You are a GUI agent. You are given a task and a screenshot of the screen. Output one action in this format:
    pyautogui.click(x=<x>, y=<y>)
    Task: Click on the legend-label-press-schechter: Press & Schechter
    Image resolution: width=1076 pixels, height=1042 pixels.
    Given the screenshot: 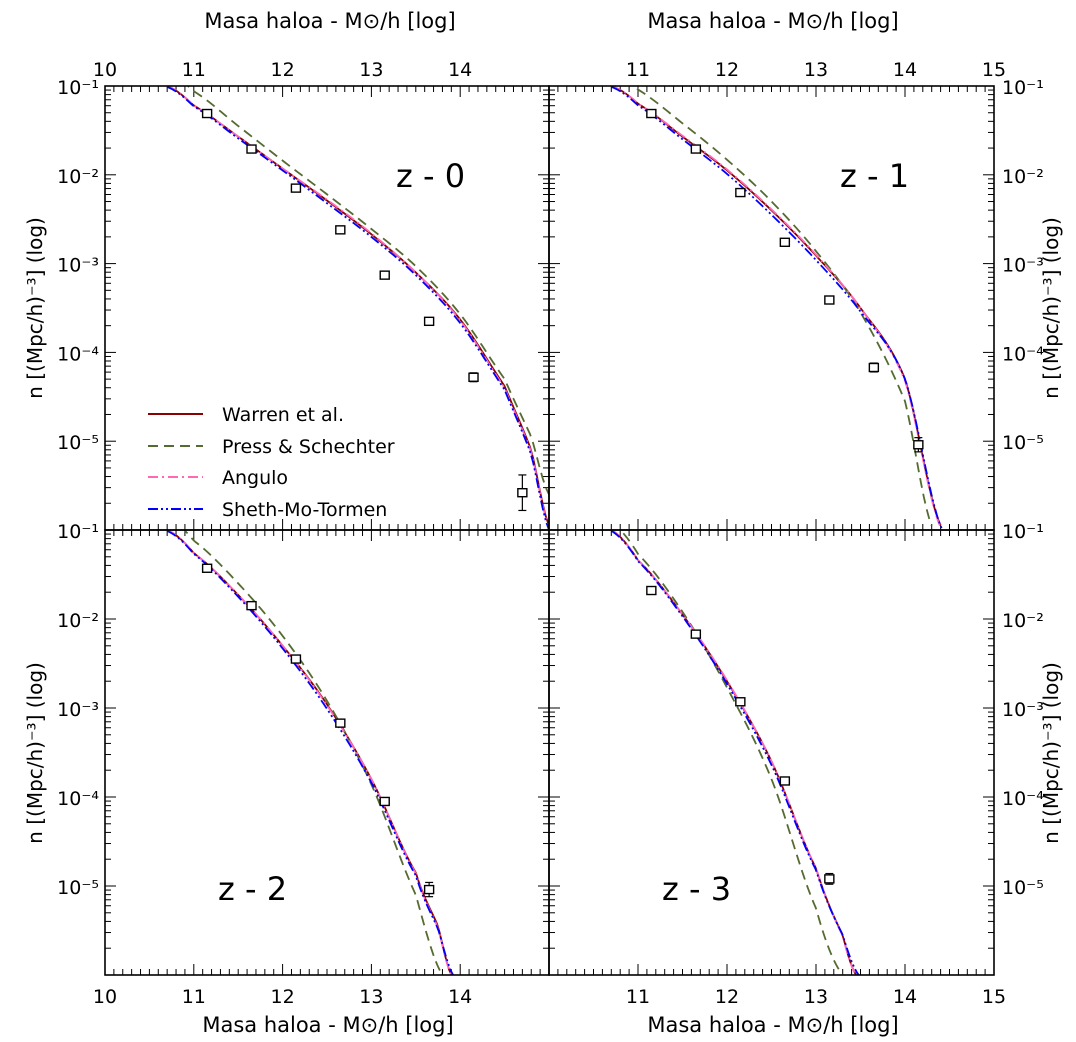 What is the action you would take?
    pyautogui.click(x=308, y=447)
    